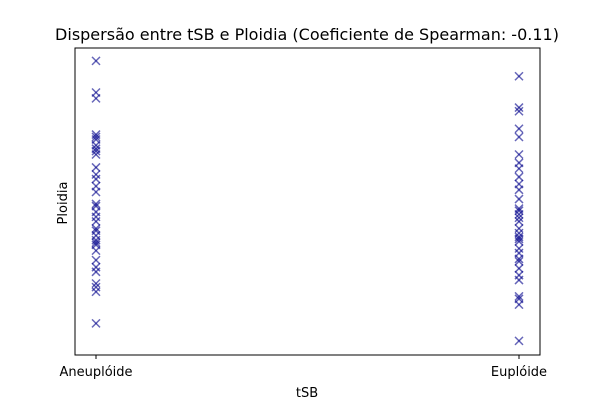  I want to click on x-axis-label: tSB, so click(307, 393).